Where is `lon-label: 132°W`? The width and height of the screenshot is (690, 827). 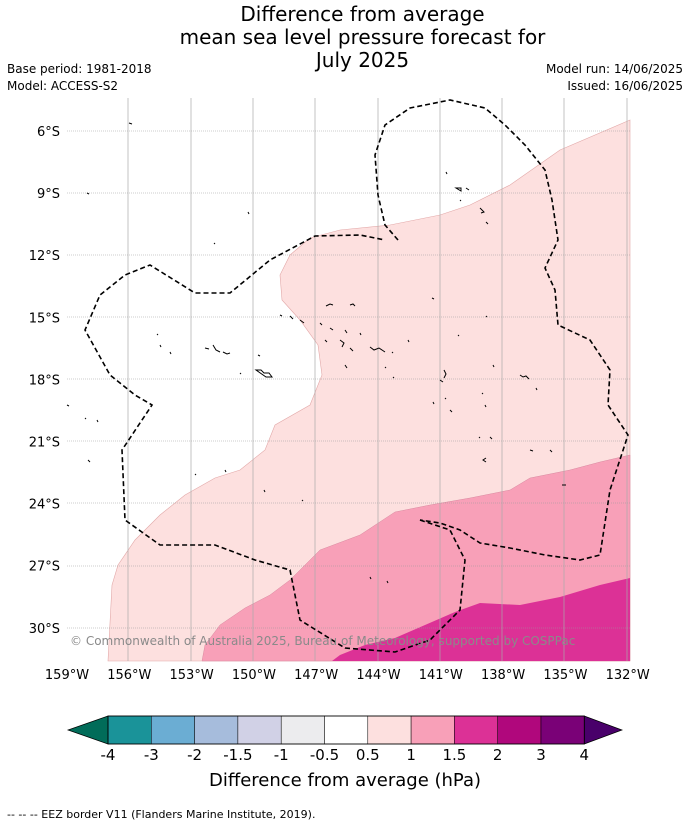
lon-label: 132°W is located at coordinates (628, 675).